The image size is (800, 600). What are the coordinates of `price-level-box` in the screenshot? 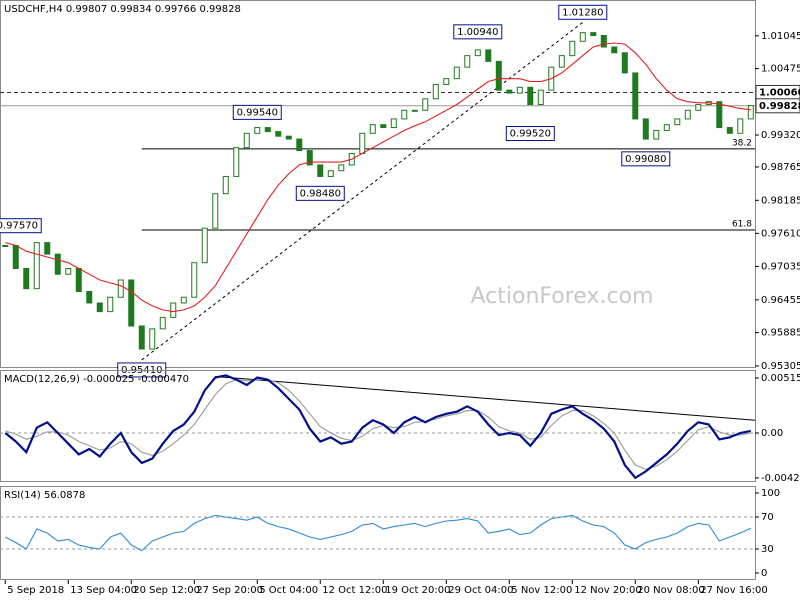 It's located at (777, 106).